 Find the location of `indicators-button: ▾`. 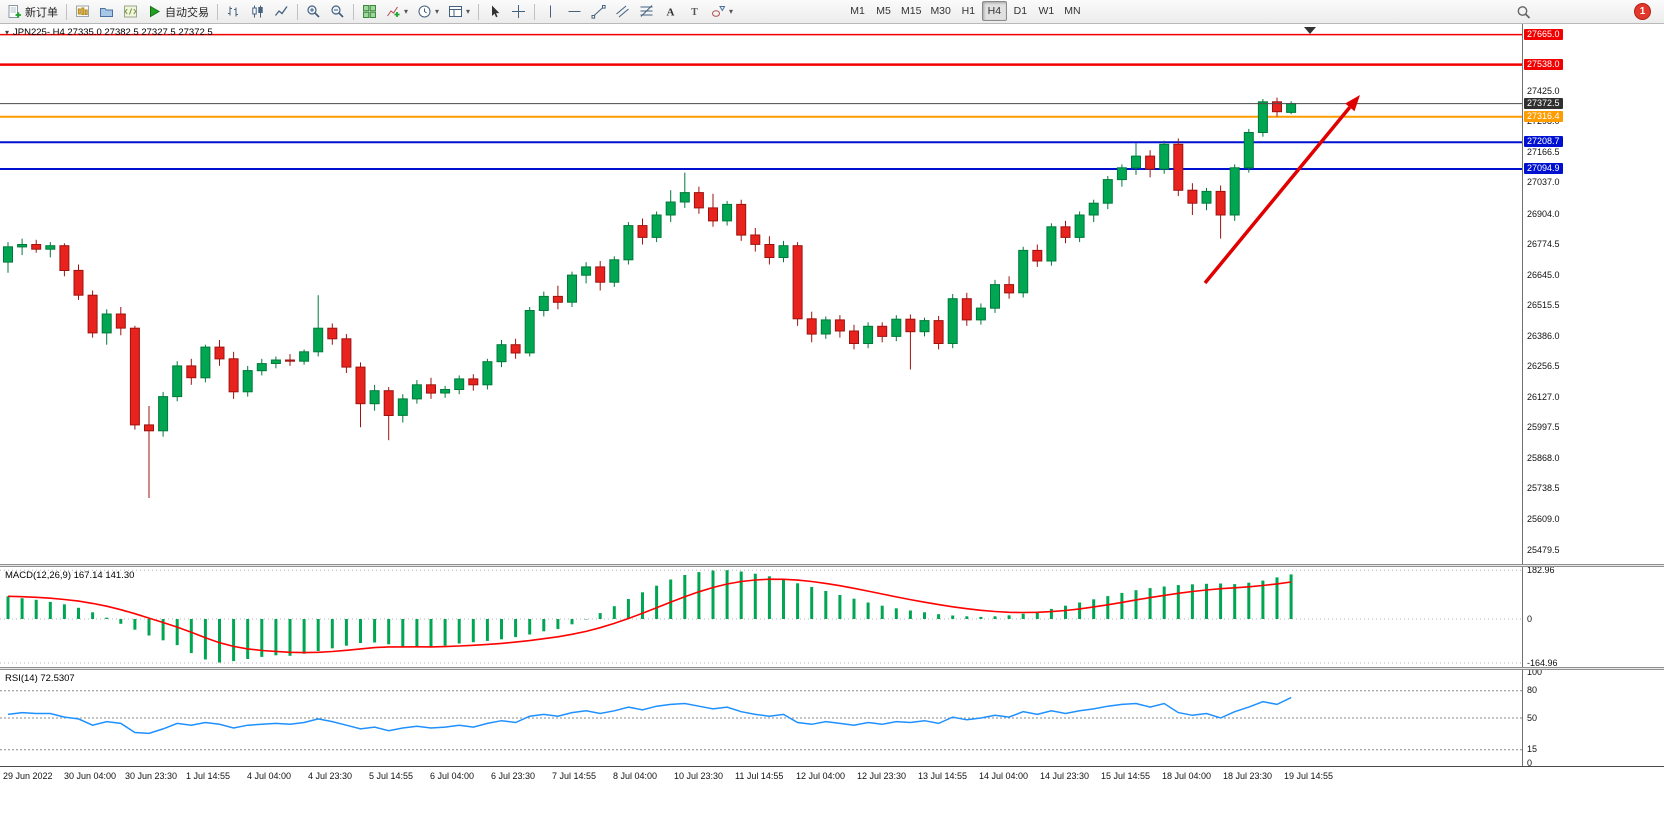

indicators-button: ▾ is located at coordinates (397, 12).